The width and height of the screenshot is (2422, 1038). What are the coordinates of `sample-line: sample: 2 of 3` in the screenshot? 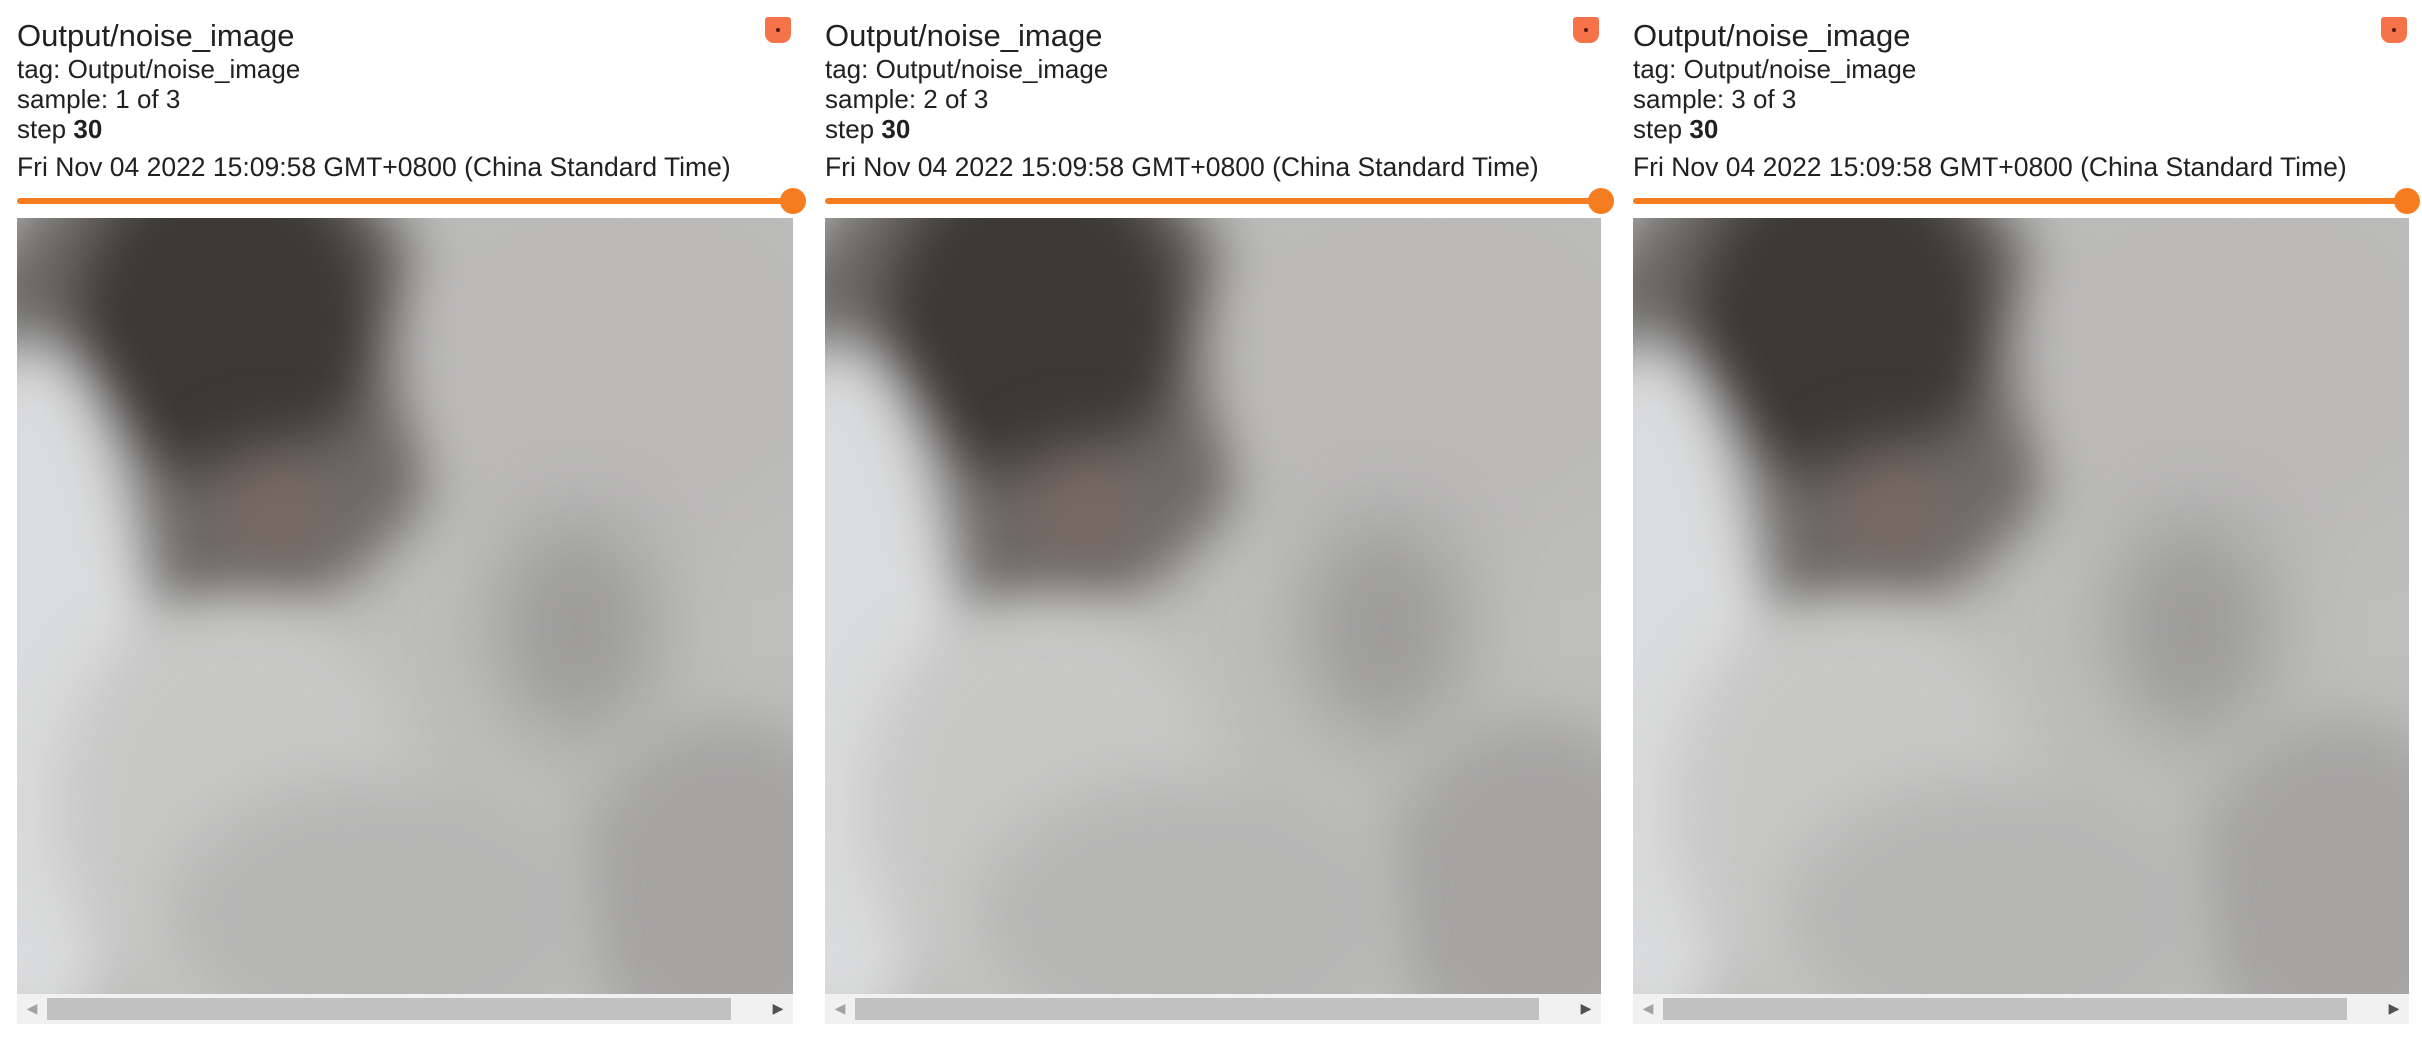 It's located at (907, 99).